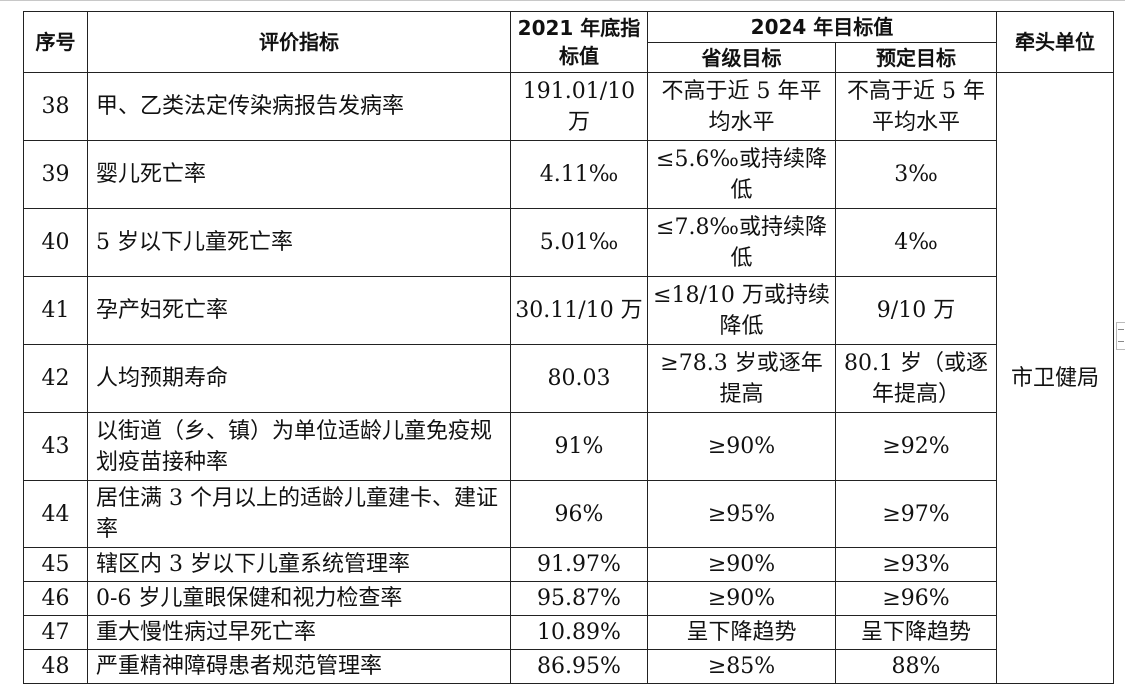  What do you see at coordinates (55, 42) in the screenshot?
I see `header-seq: 序号` at bounding box center [55, 42].